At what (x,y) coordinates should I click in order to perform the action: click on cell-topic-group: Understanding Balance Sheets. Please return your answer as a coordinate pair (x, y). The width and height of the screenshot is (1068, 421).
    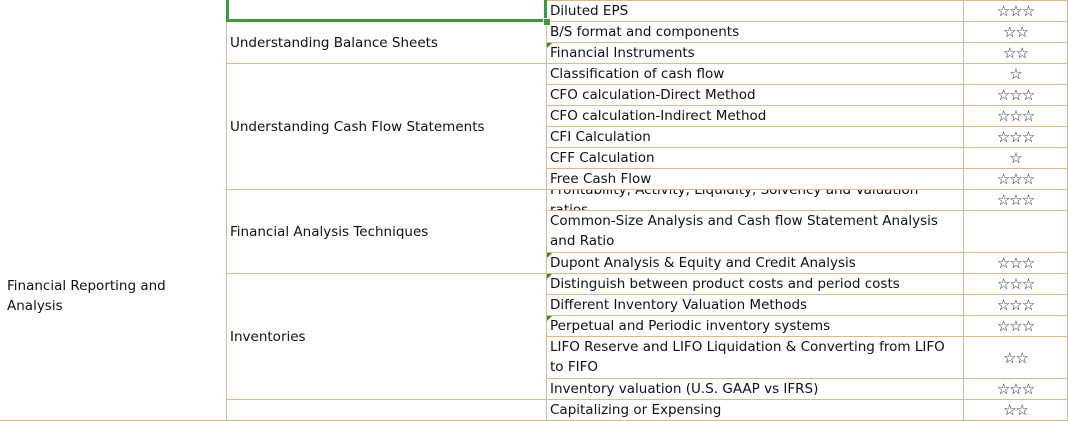
    Looking at the image, I should click on (387, 43).